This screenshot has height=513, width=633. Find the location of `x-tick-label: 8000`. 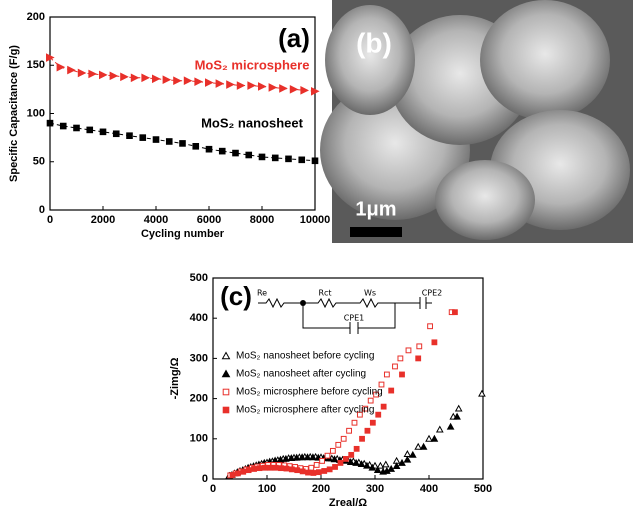

x-tick-label: 8000 is located at coordinates (262, 220).